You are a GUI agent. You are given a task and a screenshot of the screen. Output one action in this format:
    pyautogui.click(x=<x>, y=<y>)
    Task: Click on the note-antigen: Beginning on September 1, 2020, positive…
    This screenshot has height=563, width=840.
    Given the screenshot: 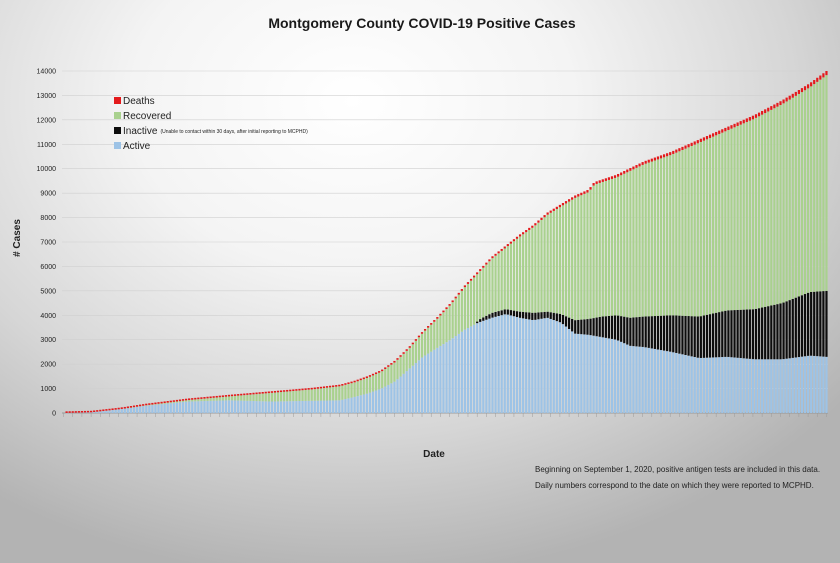 What is the action you would take?
    pyautogui.click(x=677, y=469)
    